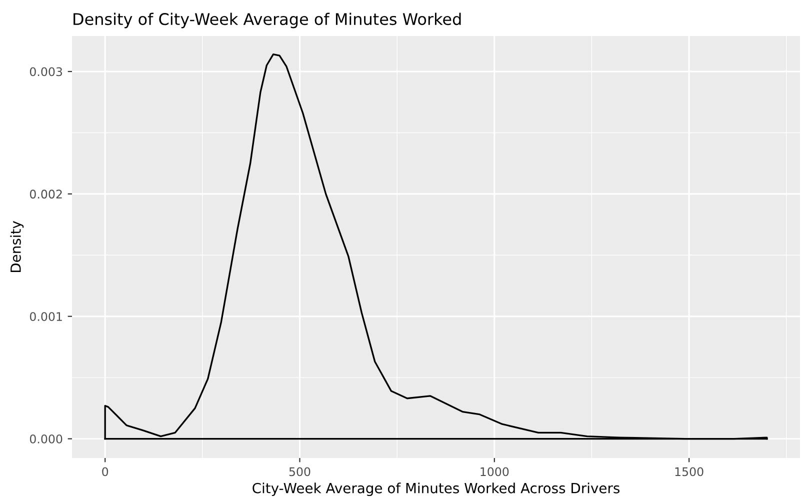 This screenshot has height=498, width=801. What do you see at coordinates (299, 471) in the screenshot?
I see `x-tick-label: 500` at bounding box center [299, 471].